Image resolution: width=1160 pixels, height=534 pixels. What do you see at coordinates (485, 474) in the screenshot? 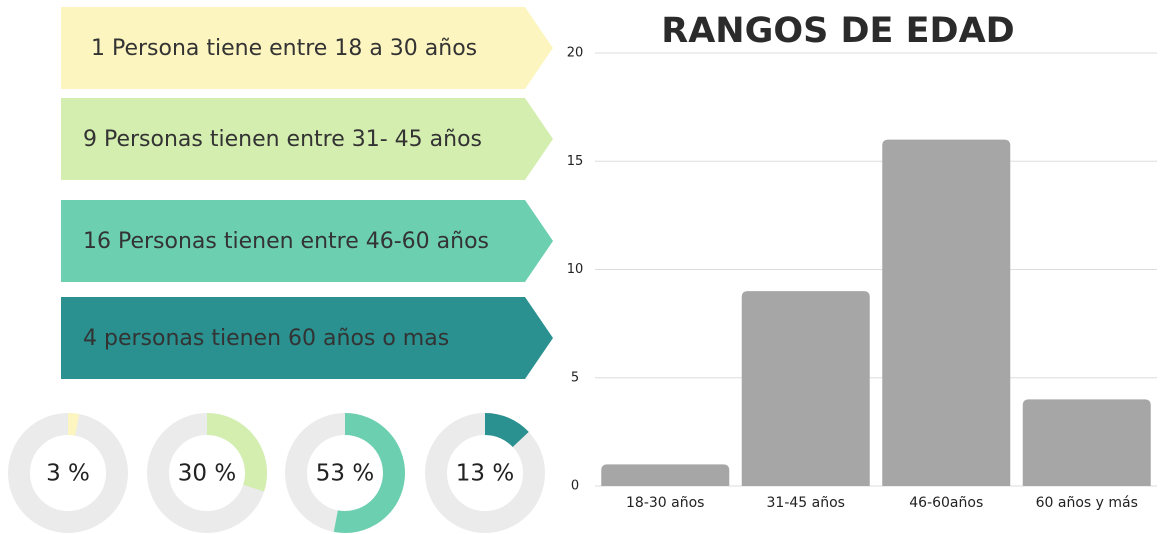
I see `donut-label: 13 %` at bounding box center [485, 474].